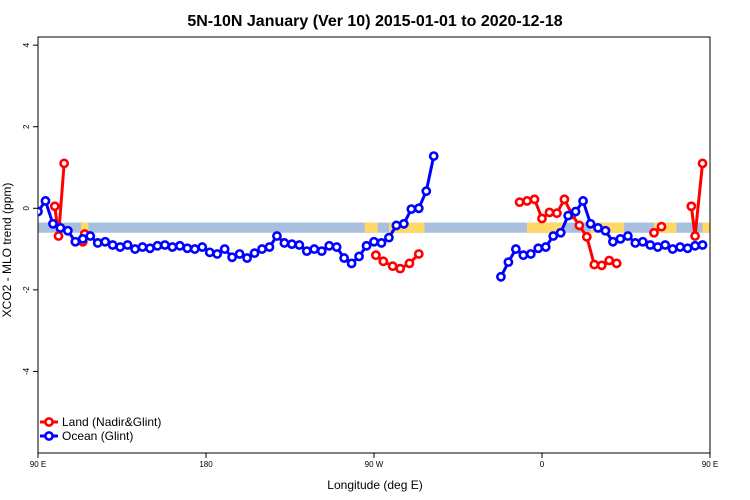  I want to click on land-ocean-band, so click(374, 227).